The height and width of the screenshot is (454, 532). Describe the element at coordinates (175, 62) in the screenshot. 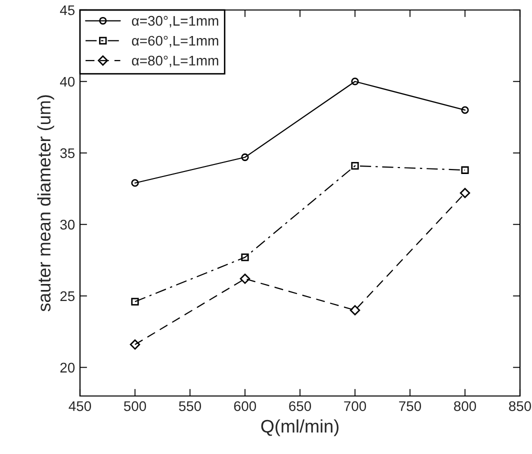

I see `legend-label: α=80°,L=1mm` at that location.